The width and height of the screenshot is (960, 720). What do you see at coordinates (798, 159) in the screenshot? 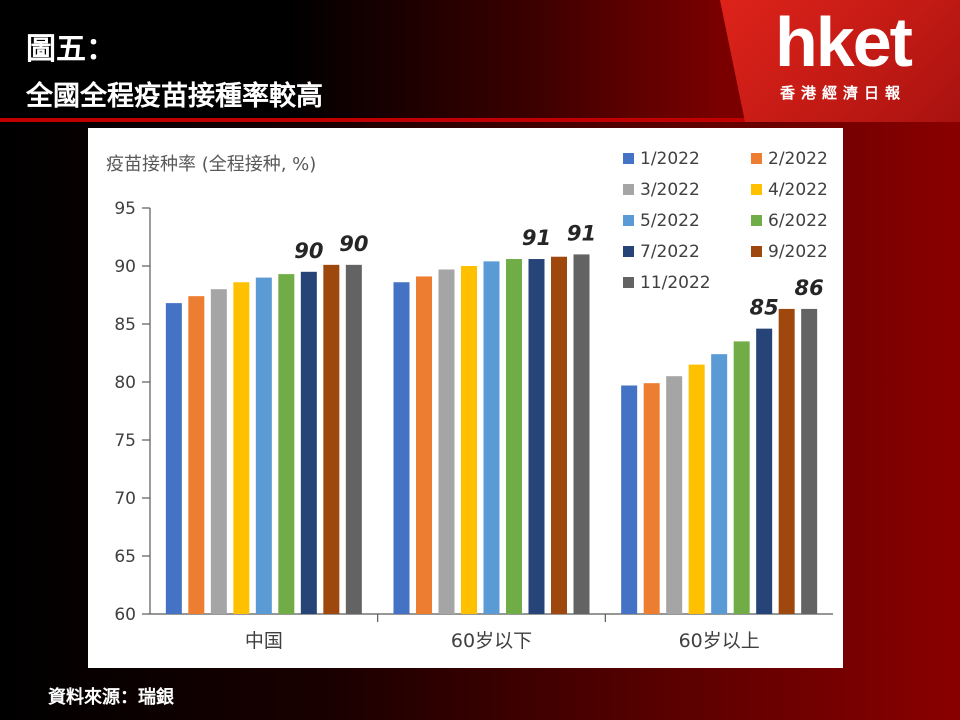
I see `legend-label: 2/2022` at bounding box center [798, 159].